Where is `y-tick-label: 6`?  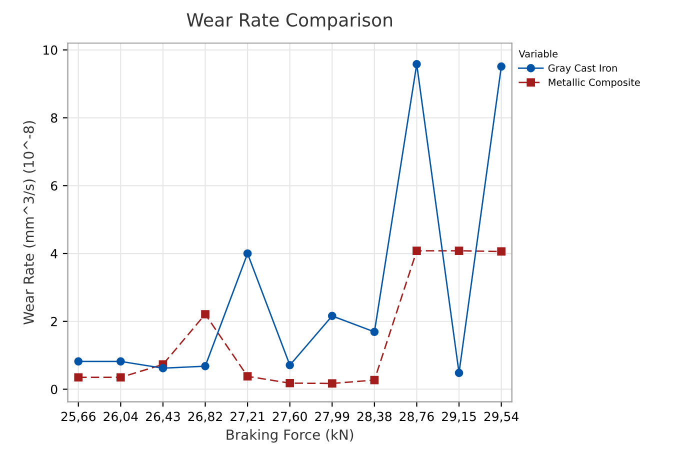 y-tick-label: 6 is located at coordinates (54, 186).